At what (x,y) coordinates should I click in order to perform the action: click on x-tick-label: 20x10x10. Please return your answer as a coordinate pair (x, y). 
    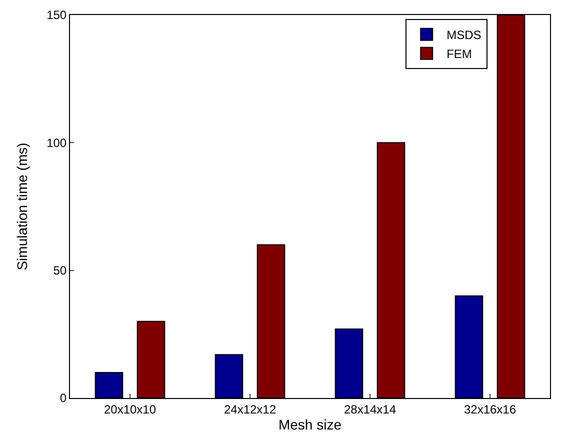
    Looking at the image, I should click on (130, 409).